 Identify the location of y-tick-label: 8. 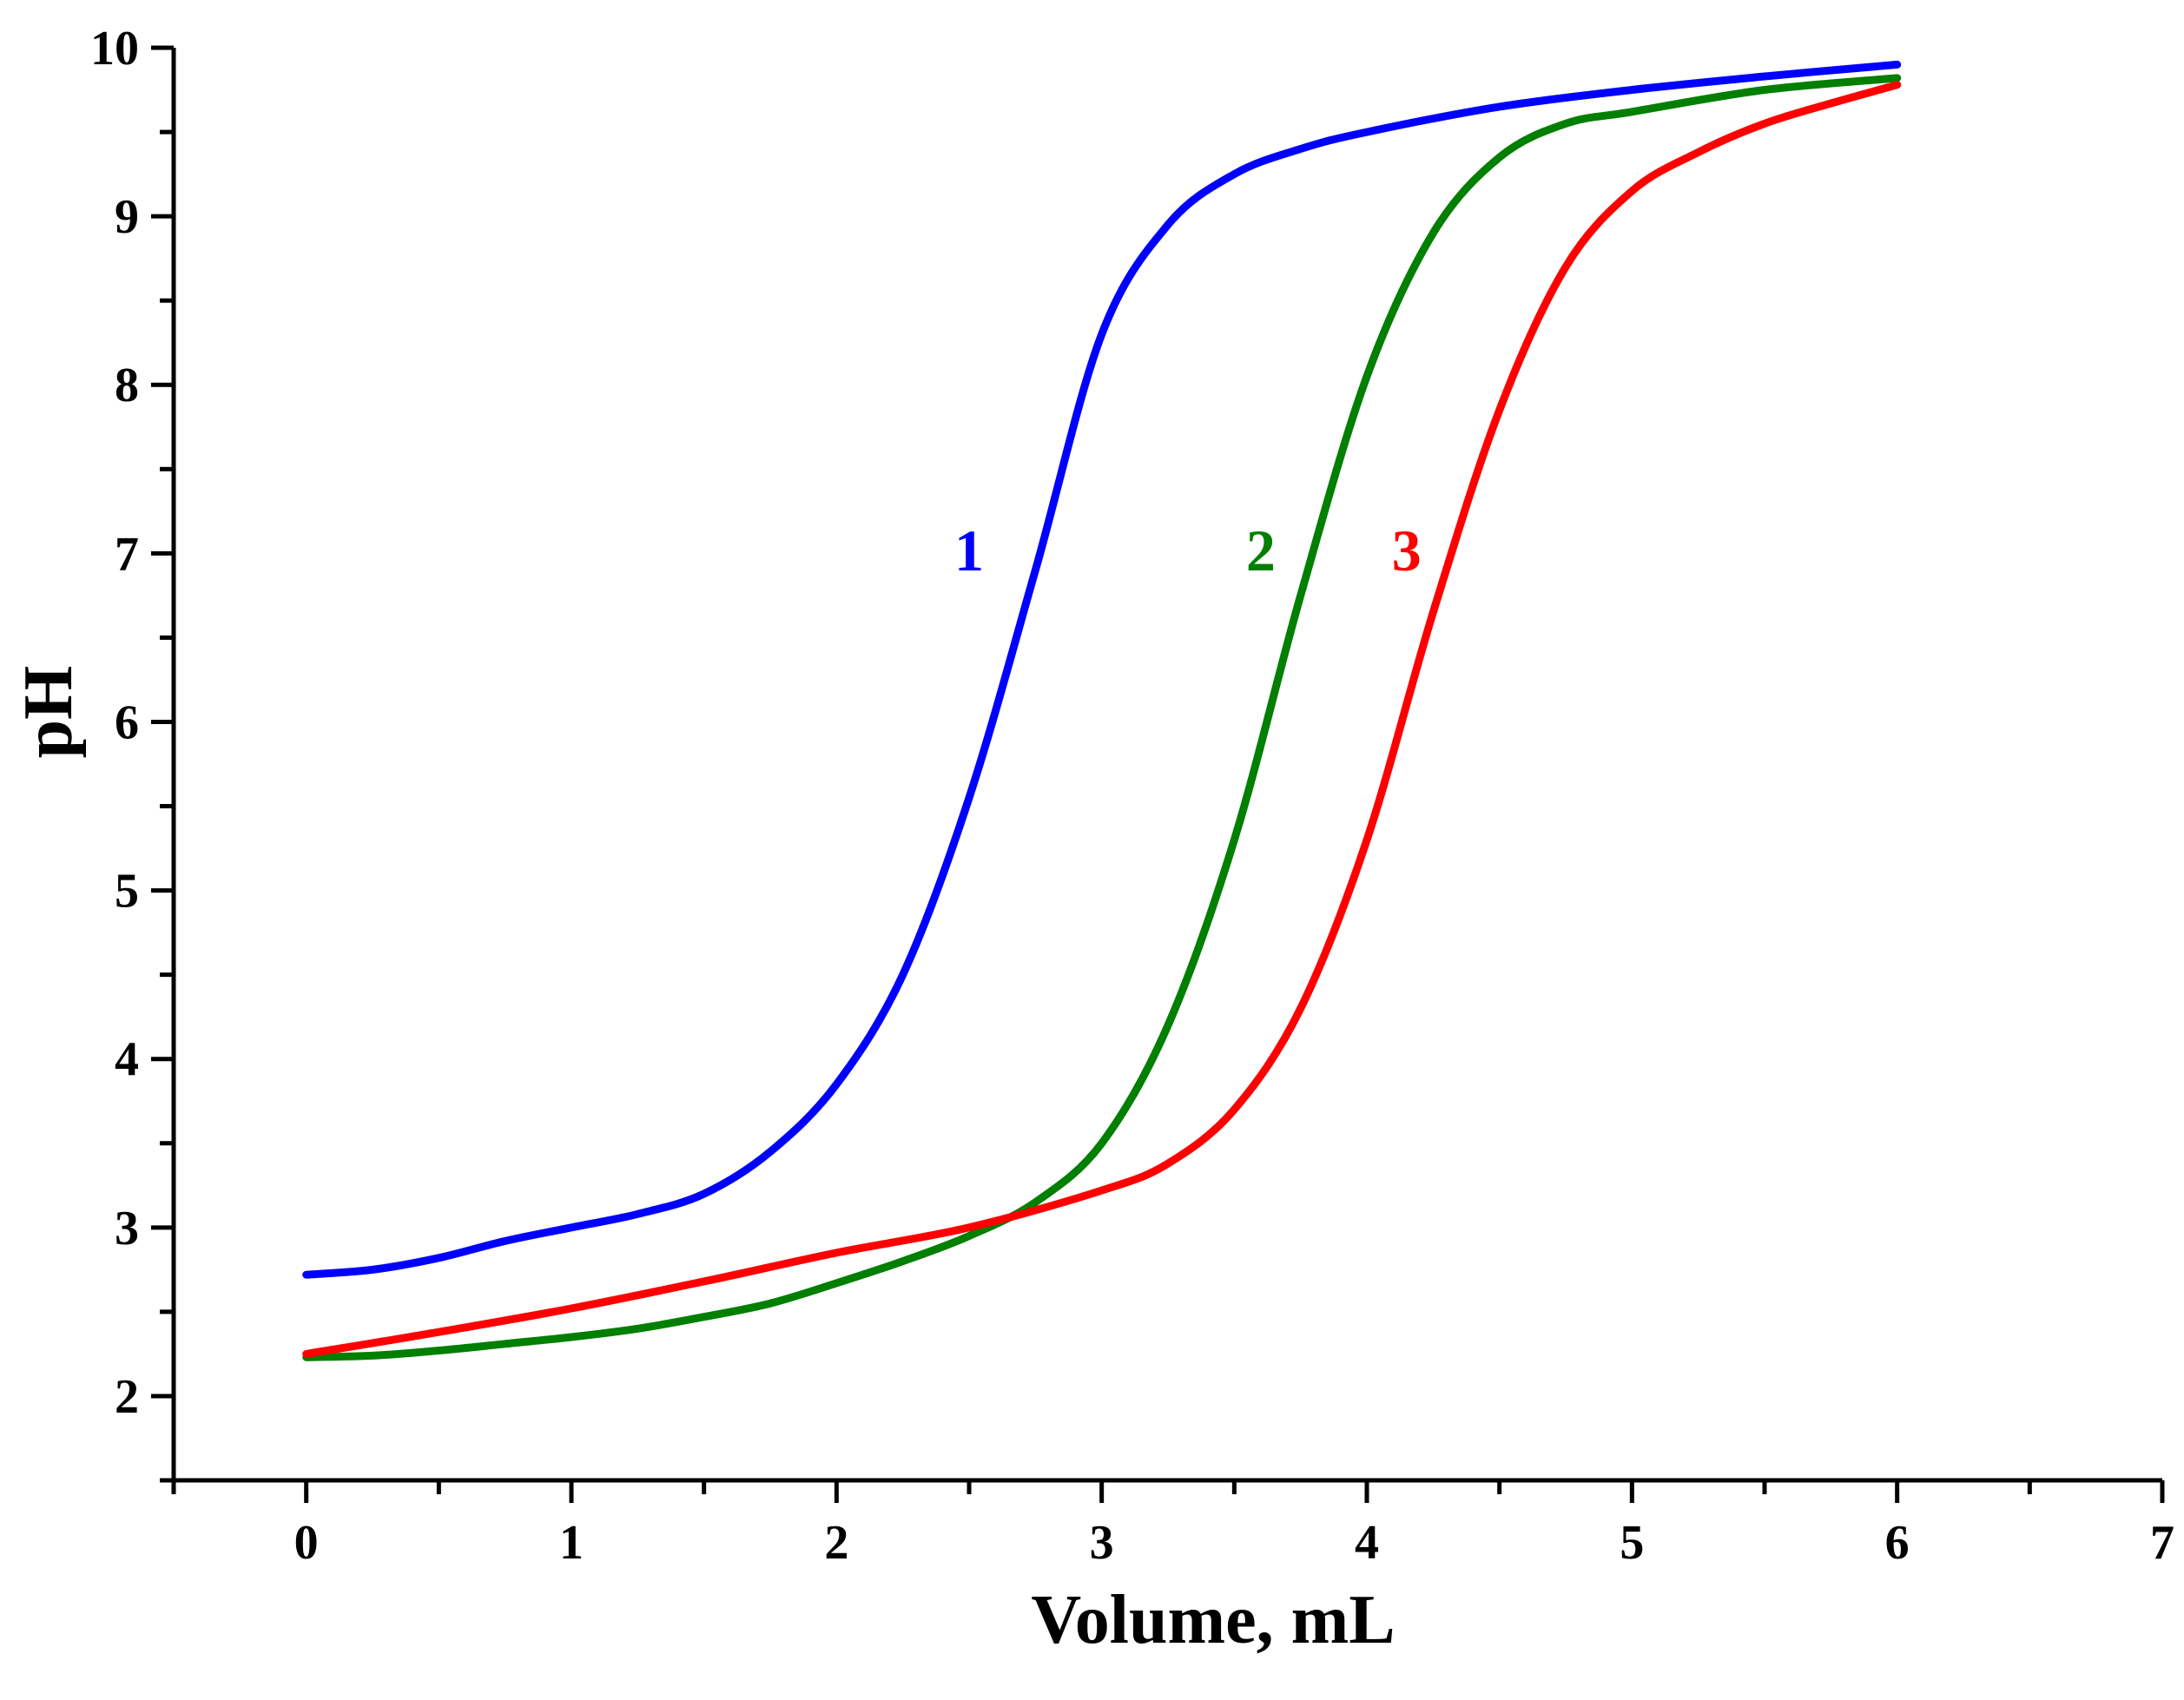
(127, 386).